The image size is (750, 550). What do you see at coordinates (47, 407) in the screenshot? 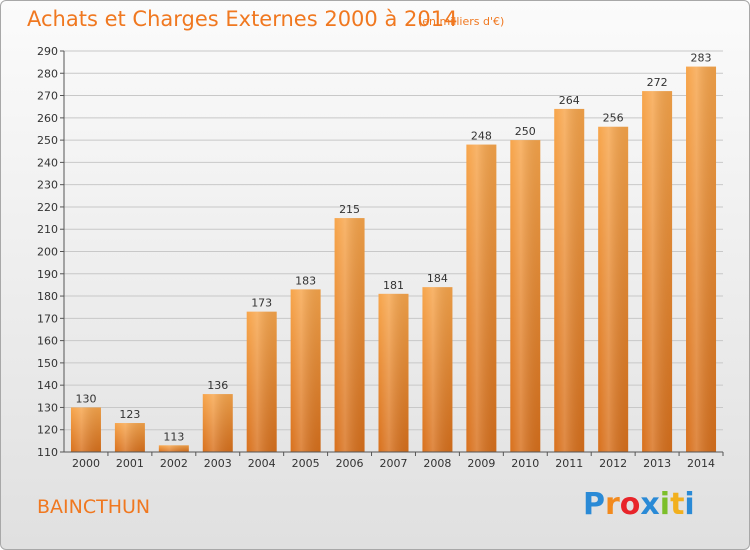
I see `y-tick-label: 130` at bounding box center [47, 407].